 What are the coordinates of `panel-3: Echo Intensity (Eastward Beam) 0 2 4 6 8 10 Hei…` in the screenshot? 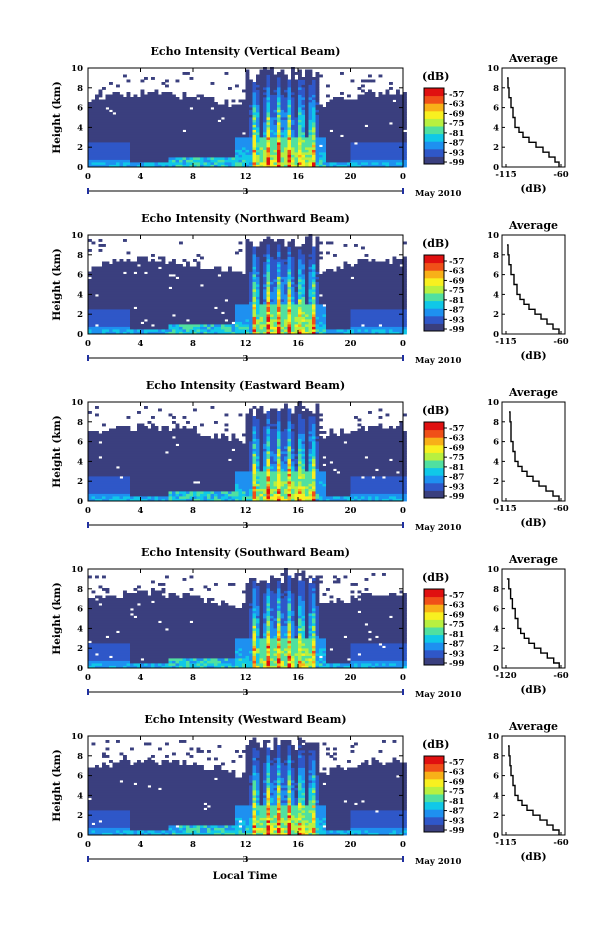 It's located at (310, 456).